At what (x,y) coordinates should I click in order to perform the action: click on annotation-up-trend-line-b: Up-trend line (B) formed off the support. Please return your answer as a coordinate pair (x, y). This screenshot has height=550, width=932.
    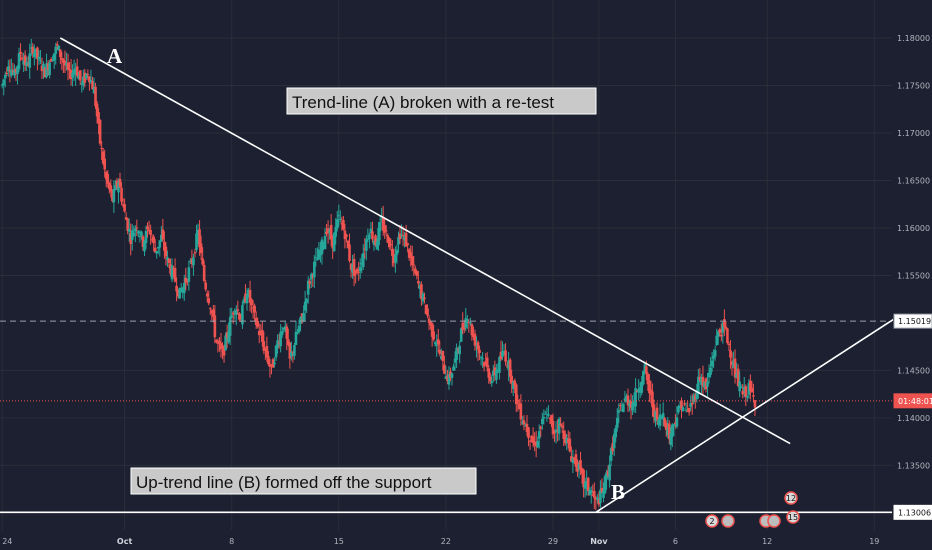
    Looking at the image, I should click on (303, 481).